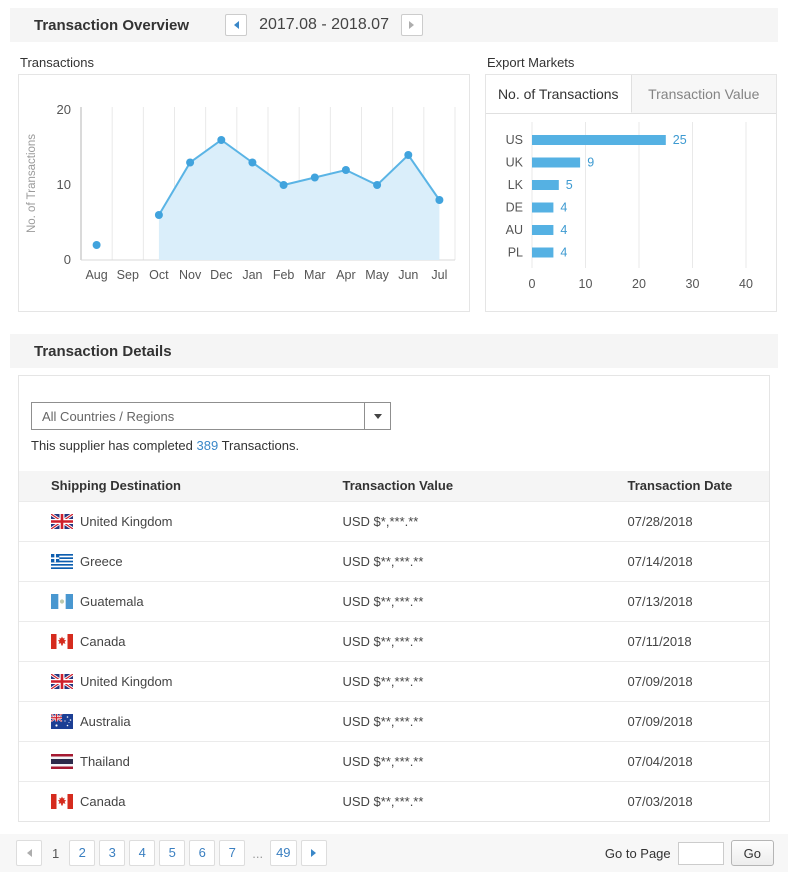 This screenshot has height=876, width=788. Describe the element at coordinates (232, 853) in the screenshot. I see `page-button-7: 7` at that location.